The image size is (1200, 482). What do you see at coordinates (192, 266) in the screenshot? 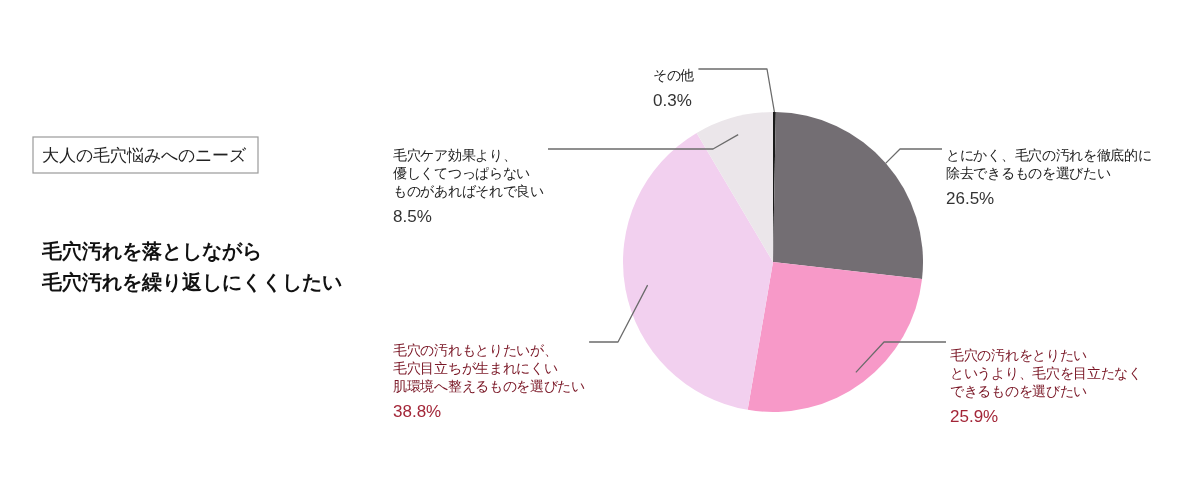
I see `subtitle: 毛穴汚れを落としながら毛穴汚れを繰り返しにくくしたい` at bounding box center [192, 266].